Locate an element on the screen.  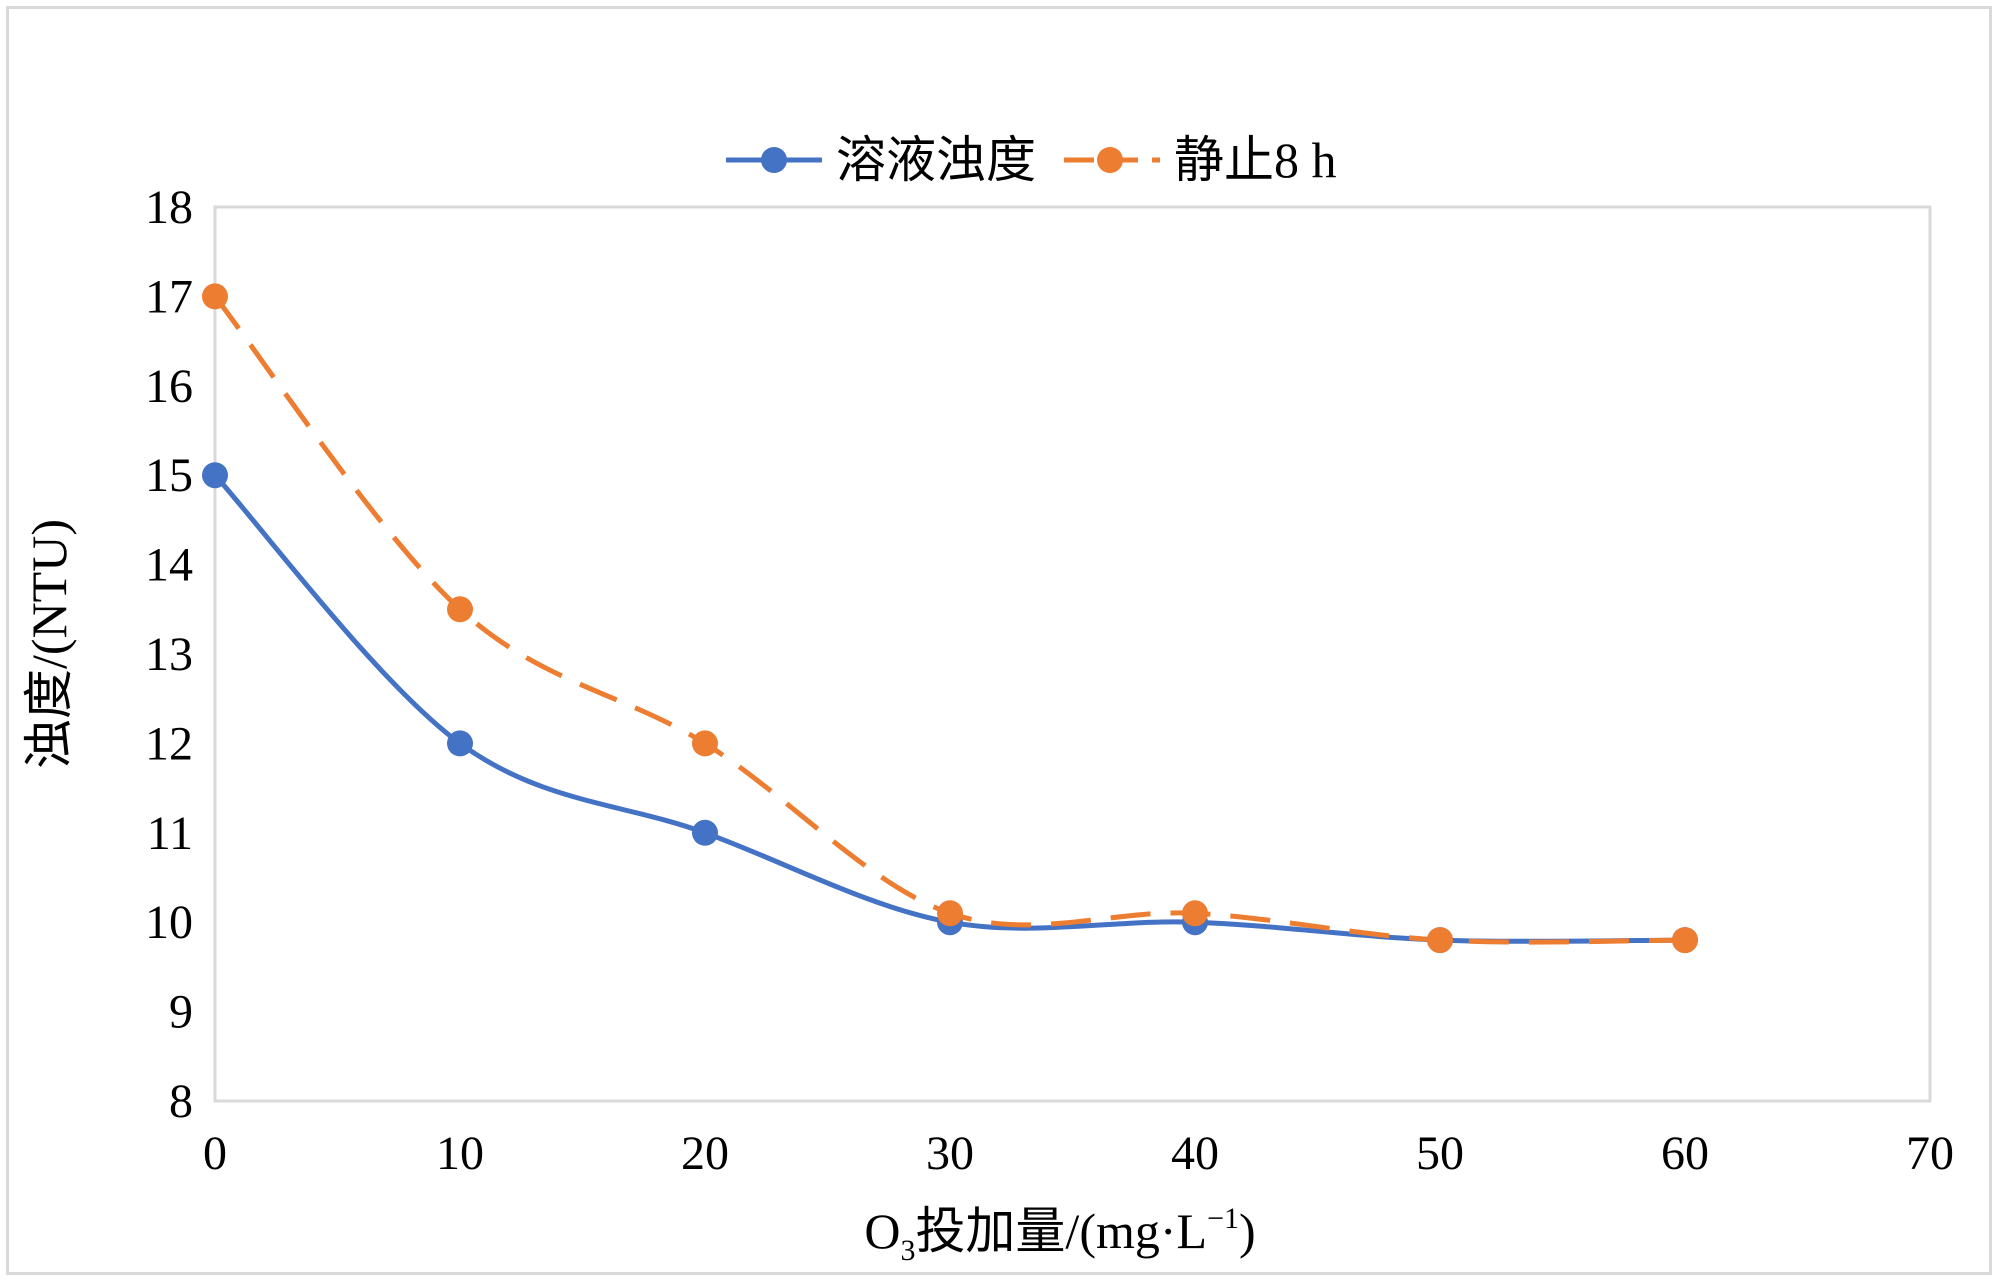
y-axis-ticks: 8 9 10 11 12 13 14 15 16 17 18 is located at coordinates (169, 654).